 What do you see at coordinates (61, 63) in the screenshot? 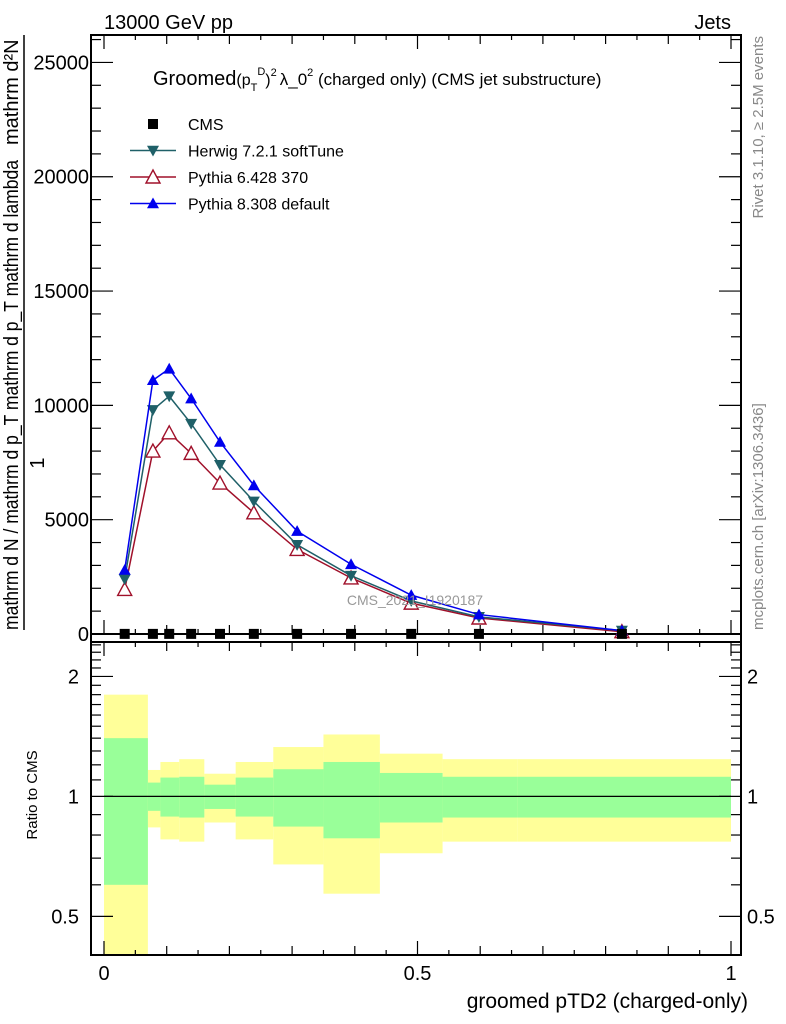
I see `y-tick-label: 25000` at bounding box center [61, 63].